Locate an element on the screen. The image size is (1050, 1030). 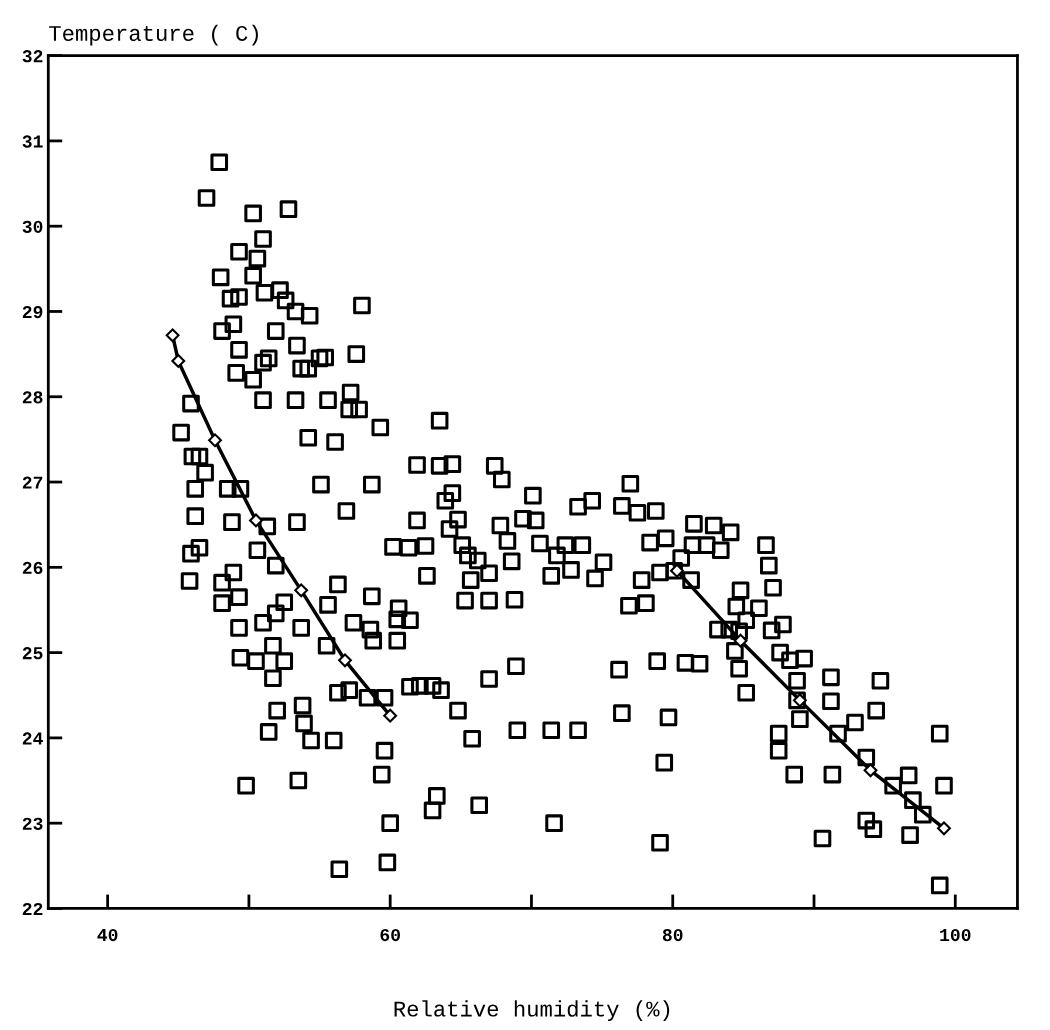
y-tick-label: 22 is located at coordinates (32, 908).